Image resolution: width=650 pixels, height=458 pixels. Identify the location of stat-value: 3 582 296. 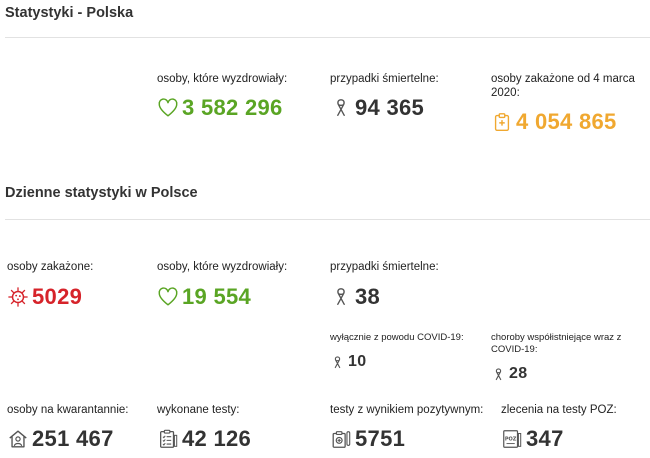
(232, 107).